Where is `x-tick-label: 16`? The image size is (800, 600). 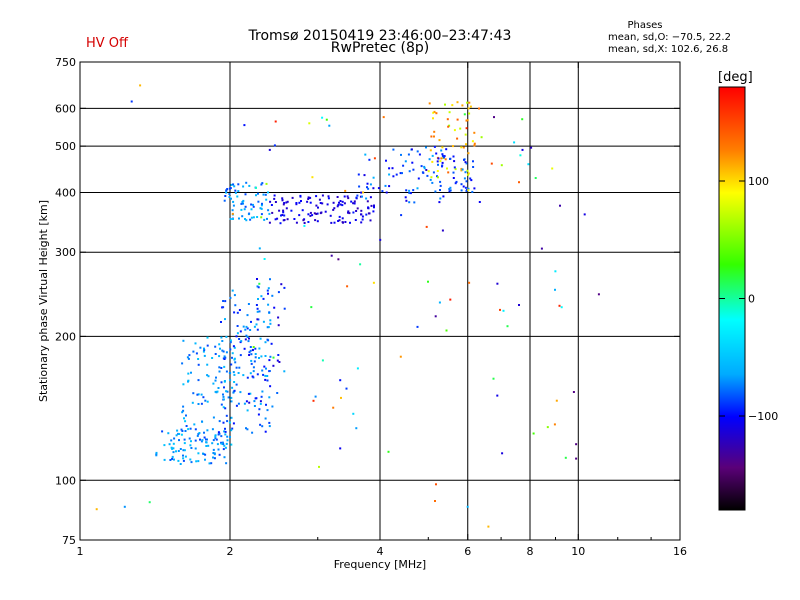 x-tick-label: 16 is located at coordinates (680, 551).